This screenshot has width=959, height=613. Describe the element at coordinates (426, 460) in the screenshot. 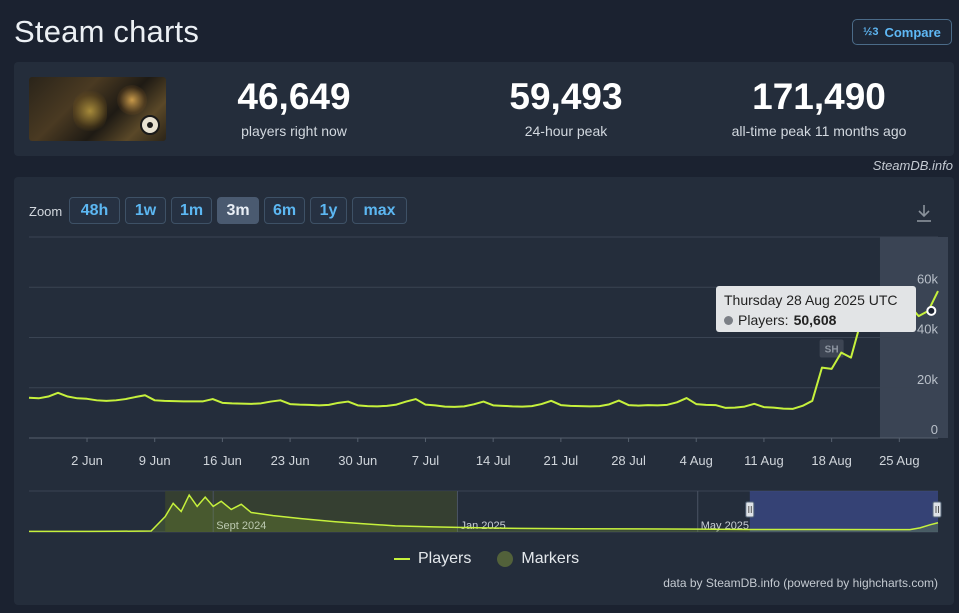

I see `x-tick-label: 7 Jul` at that location.